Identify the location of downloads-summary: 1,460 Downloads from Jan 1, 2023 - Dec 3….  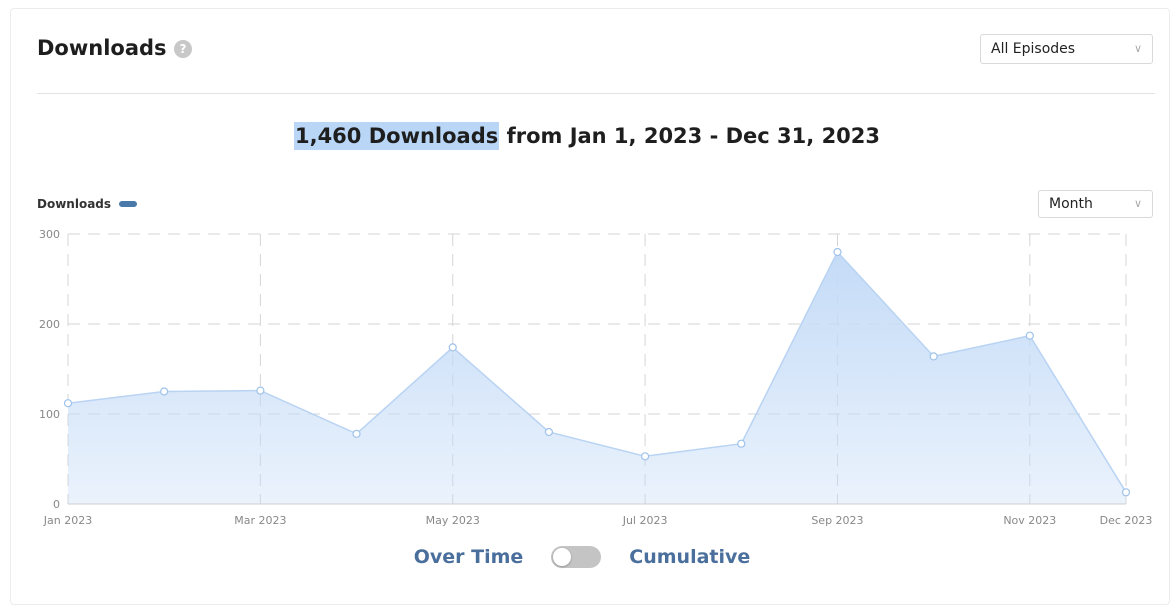
(587, 136).